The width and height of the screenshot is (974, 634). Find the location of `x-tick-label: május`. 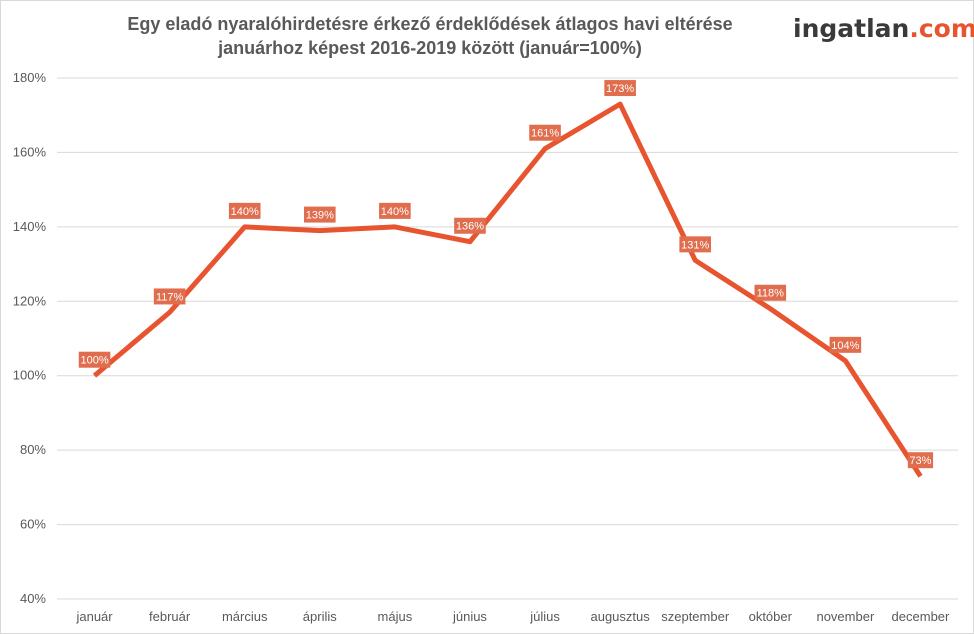

x-tick-label: május is located at coordinates (395, 616).